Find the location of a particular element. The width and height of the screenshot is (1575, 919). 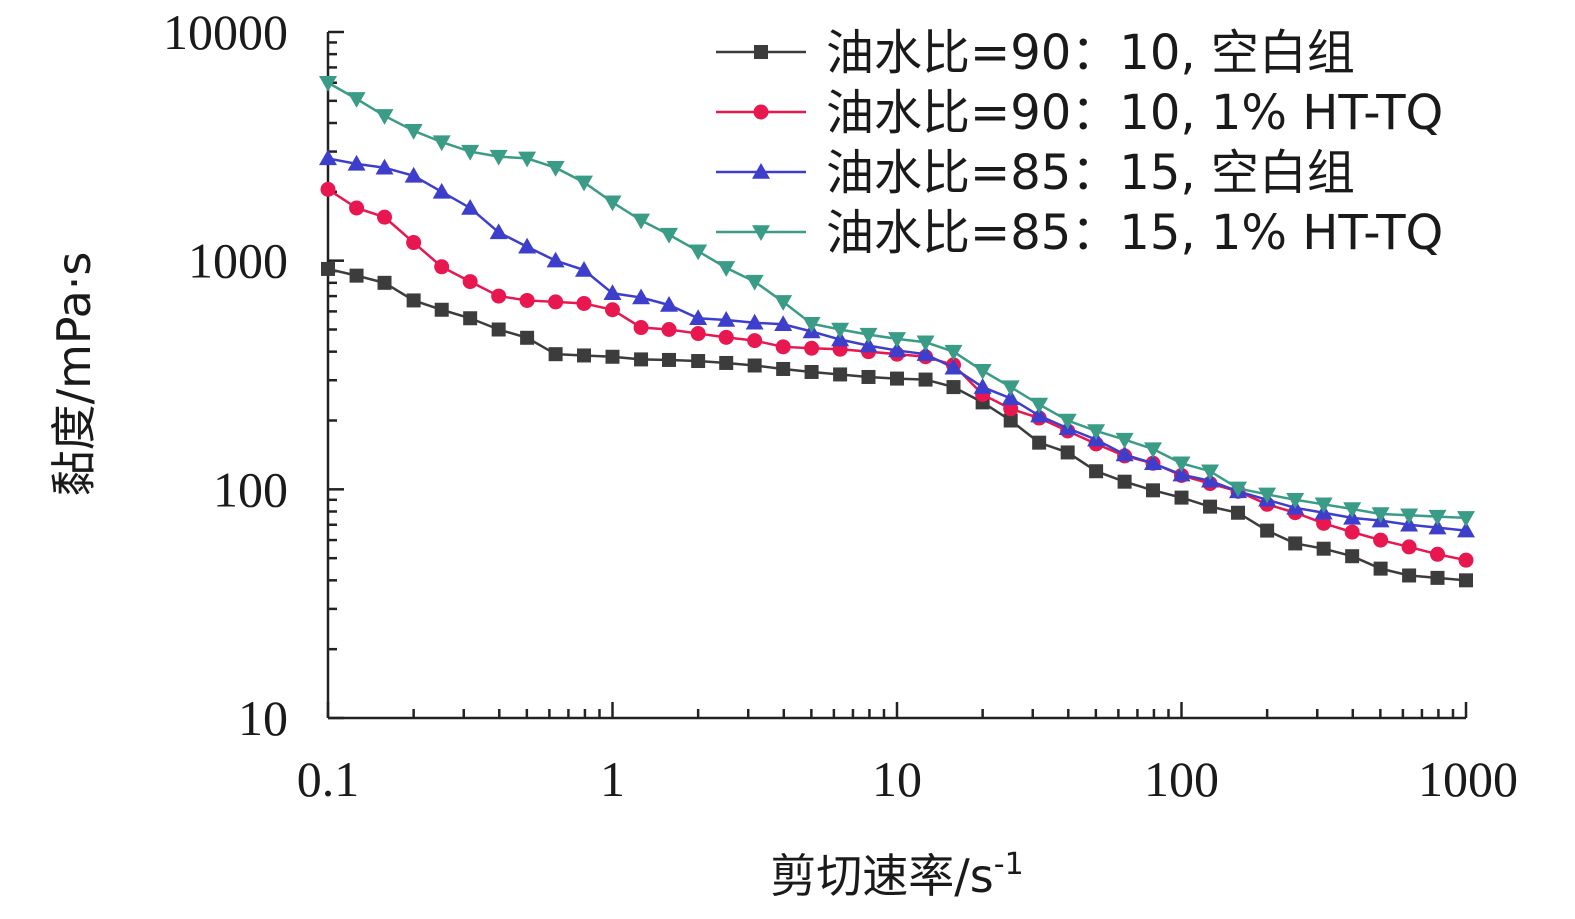

legend-entry-2: 油水比=90：10, 1% HT-TQ is located at coordinates (1079, 113).